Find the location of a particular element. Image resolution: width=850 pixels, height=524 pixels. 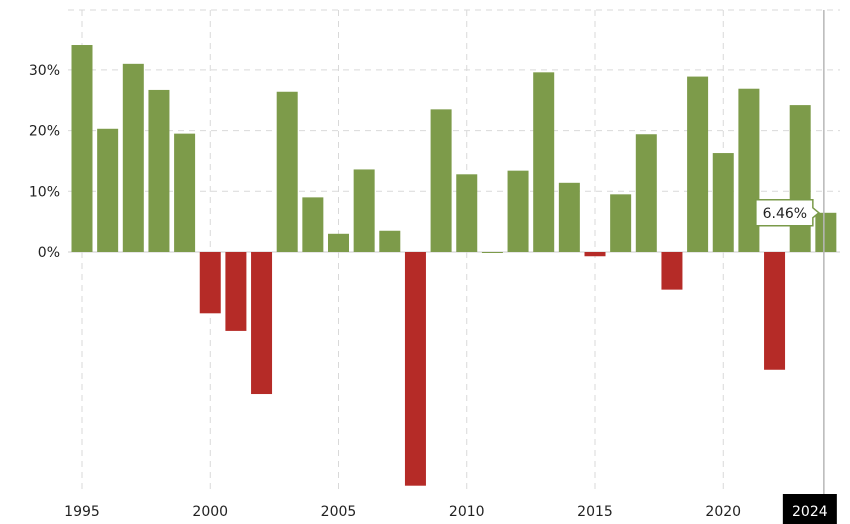

bar-2018 is located at coordinates (672, 271).